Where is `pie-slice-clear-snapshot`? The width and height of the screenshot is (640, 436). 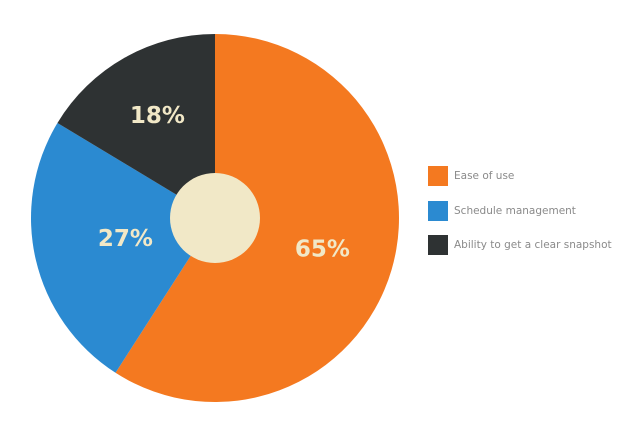
pie-slice-clear-snapshot is located at coordinates (136, 126).